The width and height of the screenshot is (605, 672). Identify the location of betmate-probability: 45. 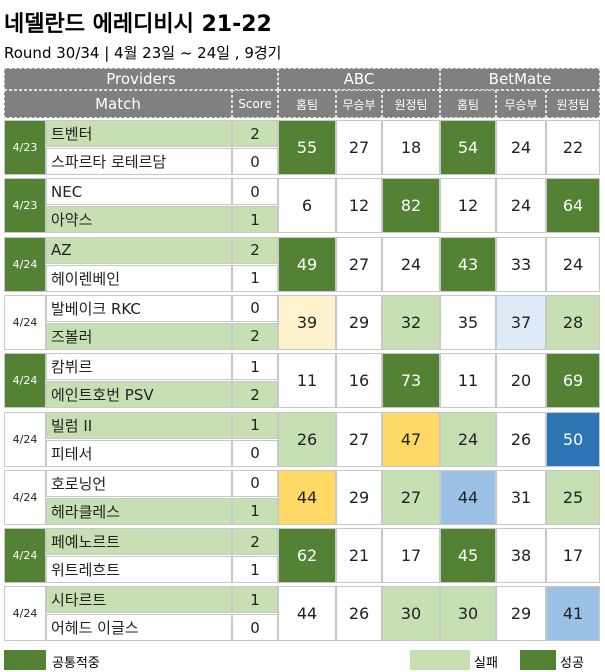
(468, 556).